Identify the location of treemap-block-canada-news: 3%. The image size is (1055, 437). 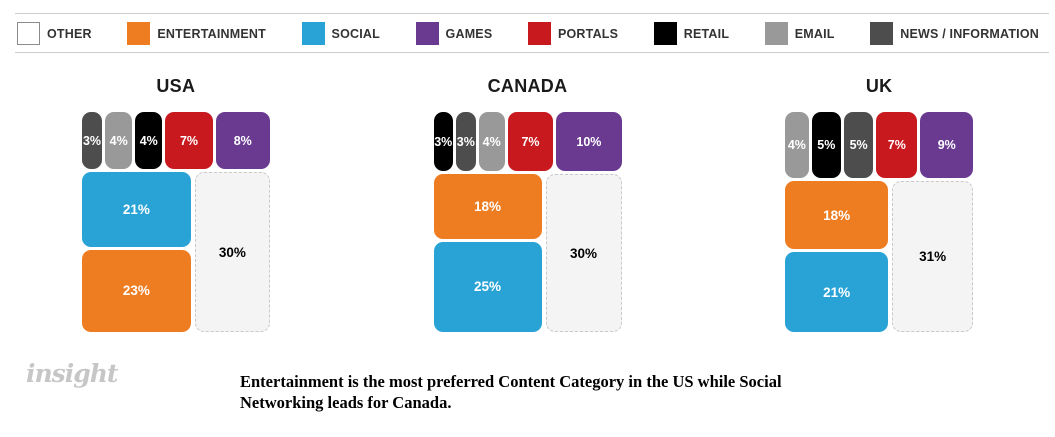
(466, 141).